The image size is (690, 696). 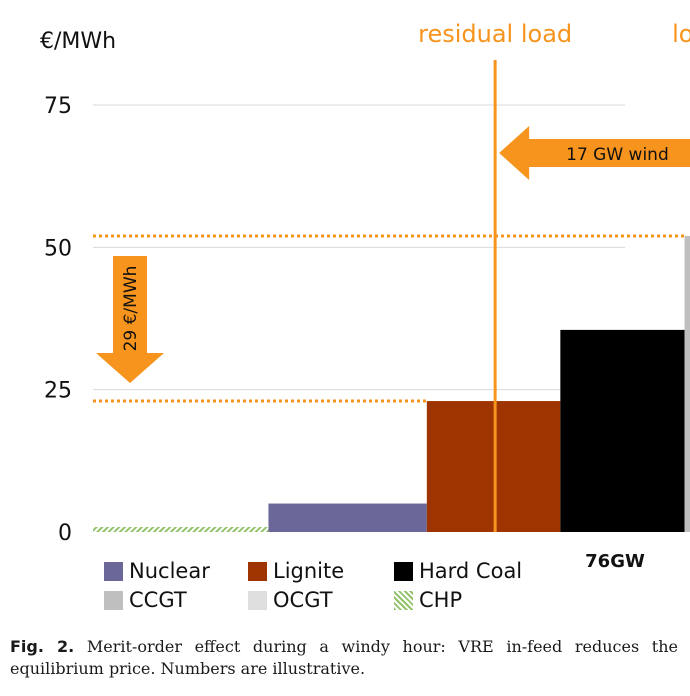 I want to click on legend-label-chp: CHP, so click(x=441, y=600).